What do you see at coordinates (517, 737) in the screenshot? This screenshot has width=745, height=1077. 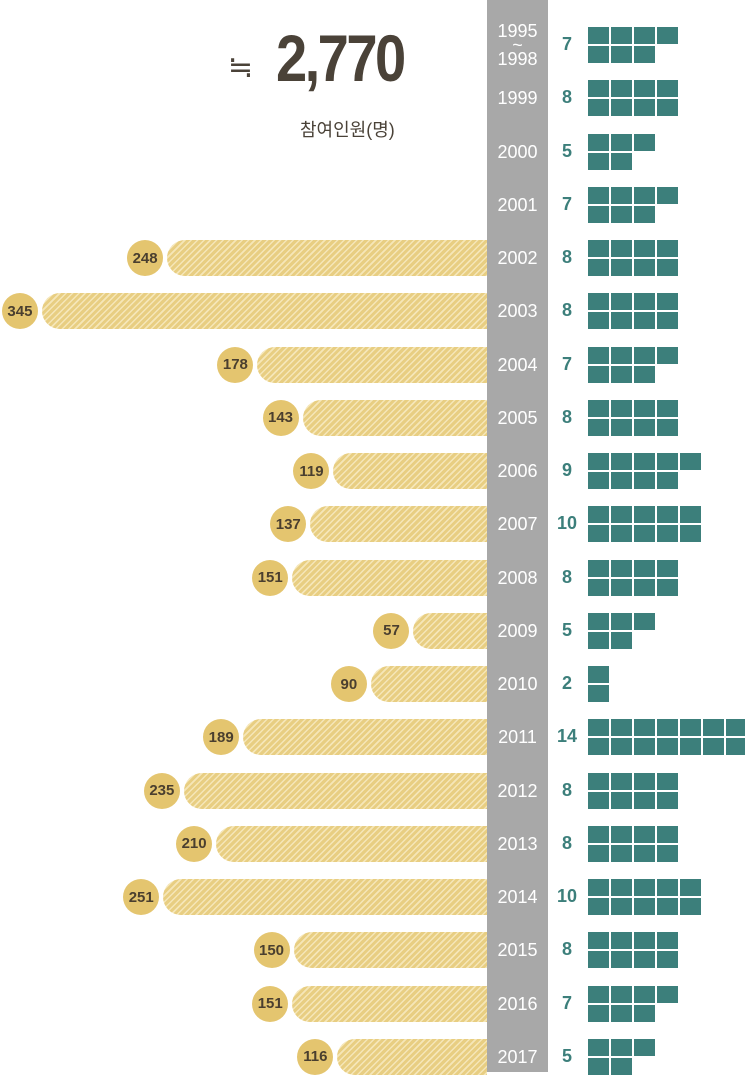 I see `year-label: 2011` at bounding box center [517, 737].